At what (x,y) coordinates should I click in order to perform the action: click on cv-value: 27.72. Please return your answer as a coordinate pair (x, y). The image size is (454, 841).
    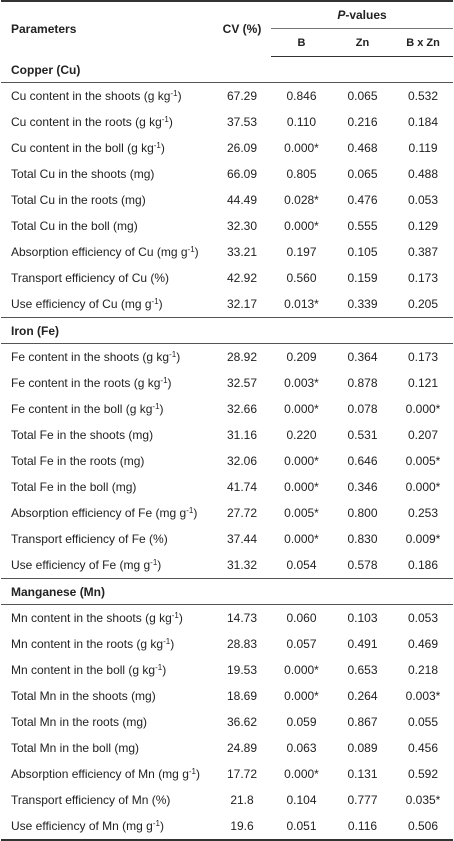
    Looking at the image, I should click on (242, 513).